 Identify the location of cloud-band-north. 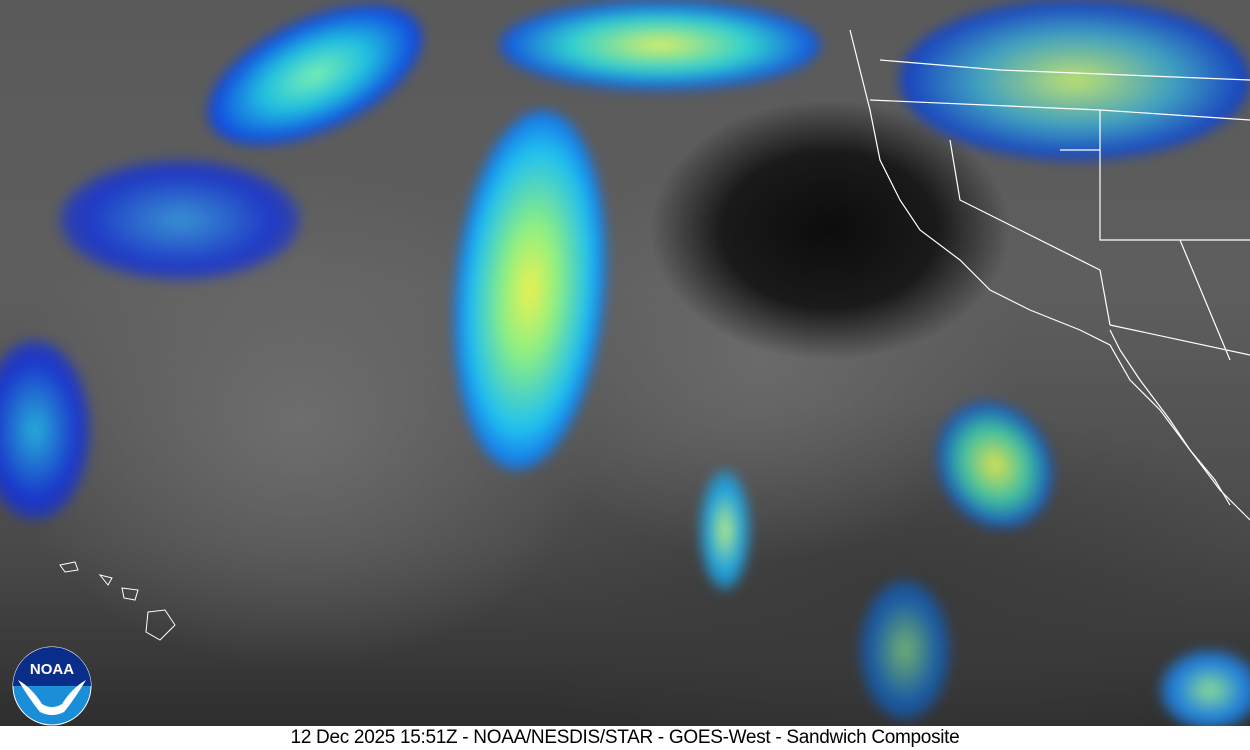
(660, 45).